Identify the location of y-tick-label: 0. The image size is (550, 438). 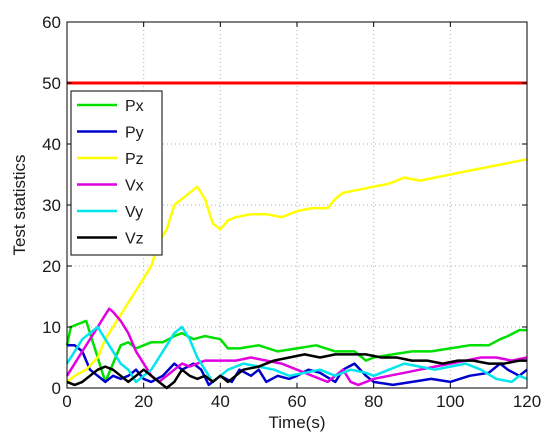
(56, 388).